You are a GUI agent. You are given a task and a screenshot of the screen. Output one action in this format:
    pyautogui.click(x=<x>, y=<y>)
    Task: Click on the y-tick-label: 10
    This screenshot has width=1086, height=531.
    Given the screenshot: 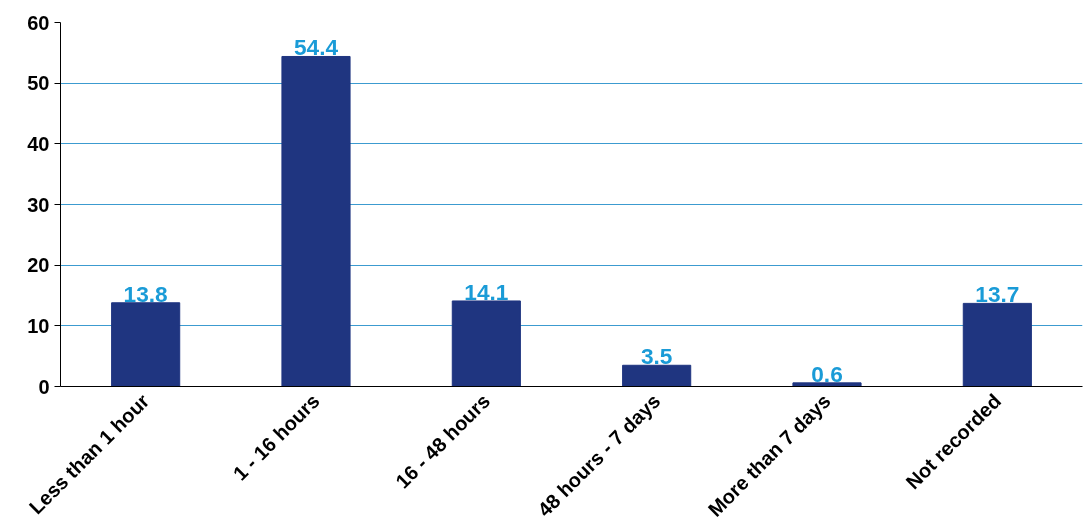 What is the action you would take?
    pyautogui.click(x=38, y=325)
    